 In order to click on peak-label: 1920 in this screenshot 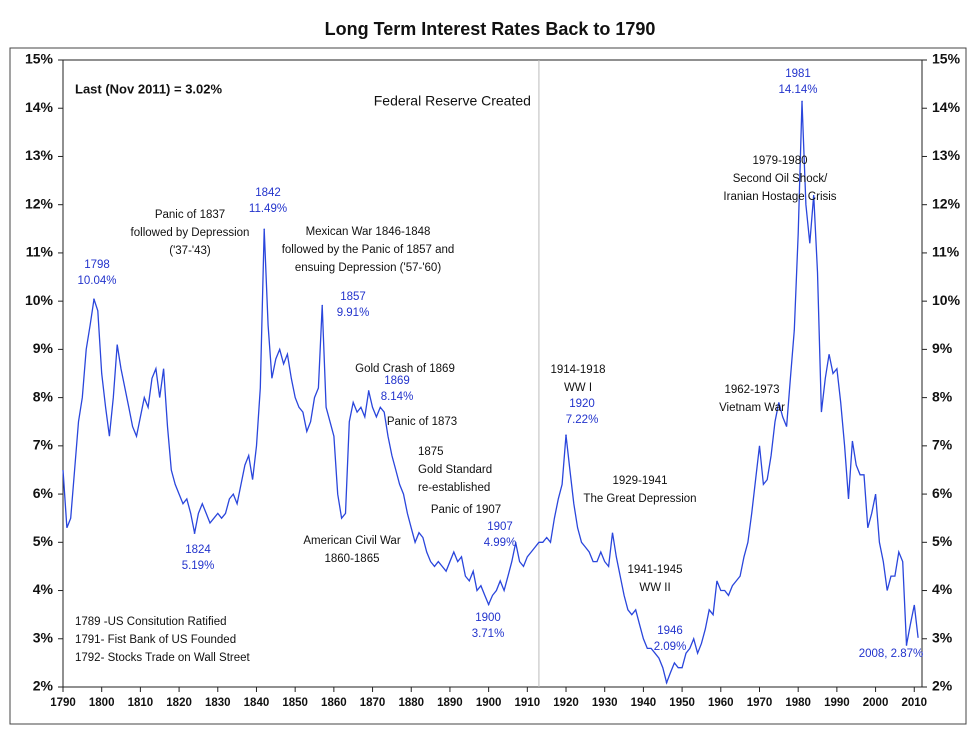, I will do `click(582, 404)`.